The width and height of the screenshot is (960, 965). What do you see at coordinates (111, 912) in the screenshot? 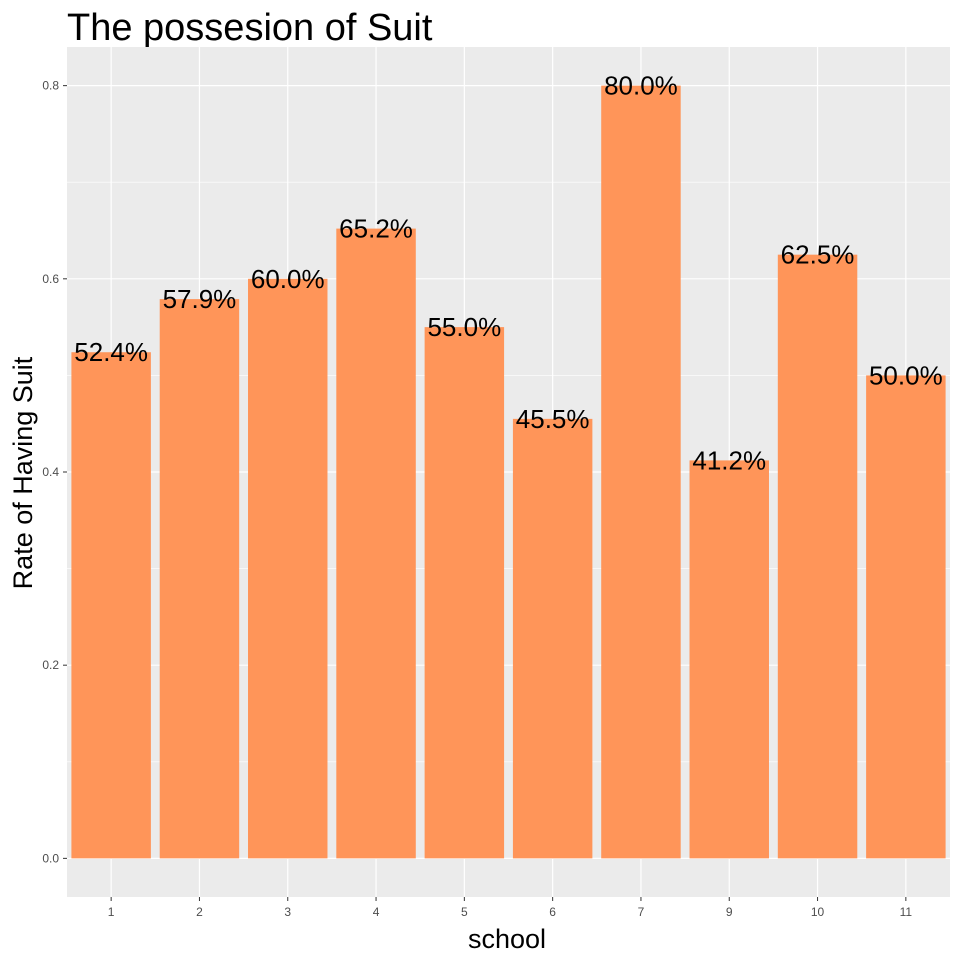
I see `x-tick-label: 1` at bounding box center [111, 912].